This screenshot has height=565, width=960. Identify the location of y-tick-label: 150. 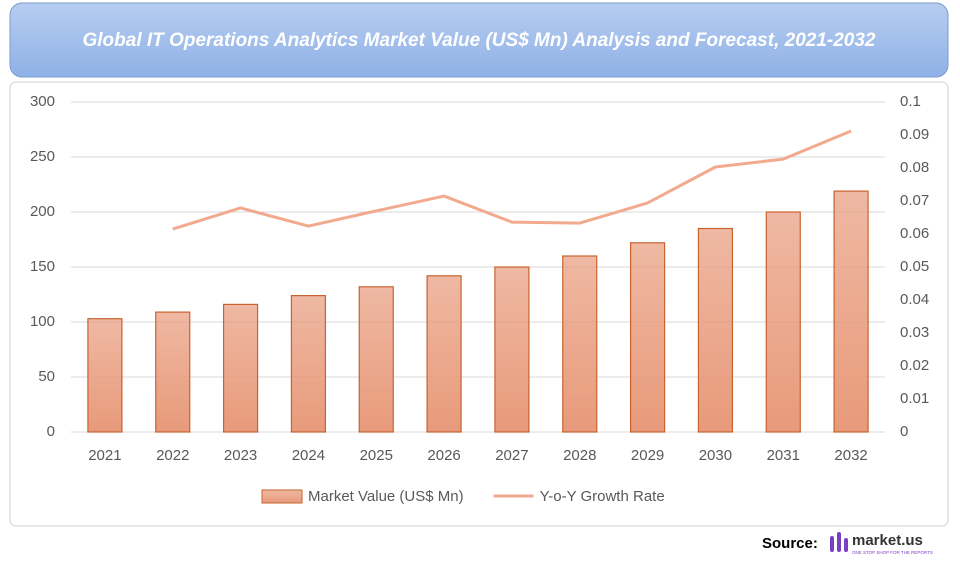
(42, 266).